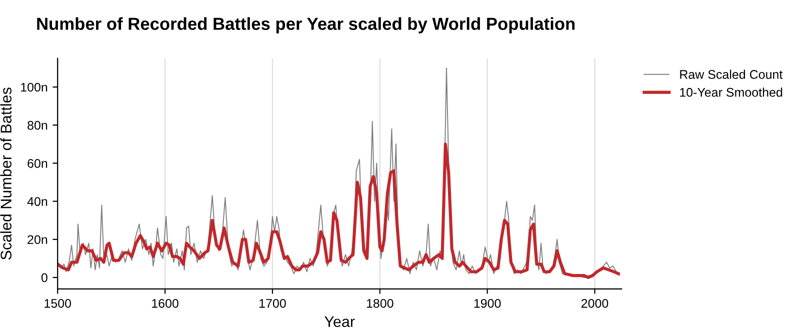 The image size is (800, 334). Describe the element at coordinates (6, 174) in the screenshot. I see `y-axis-title: Scaled Number of Battles` at that location.